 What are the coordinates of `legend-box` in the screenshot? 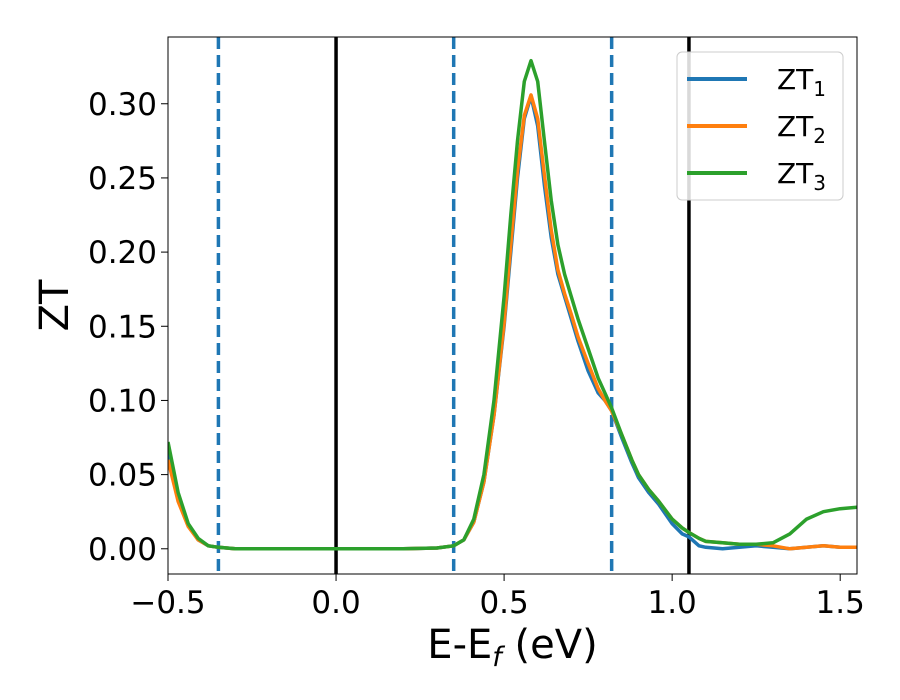 It's located at (760, 126).